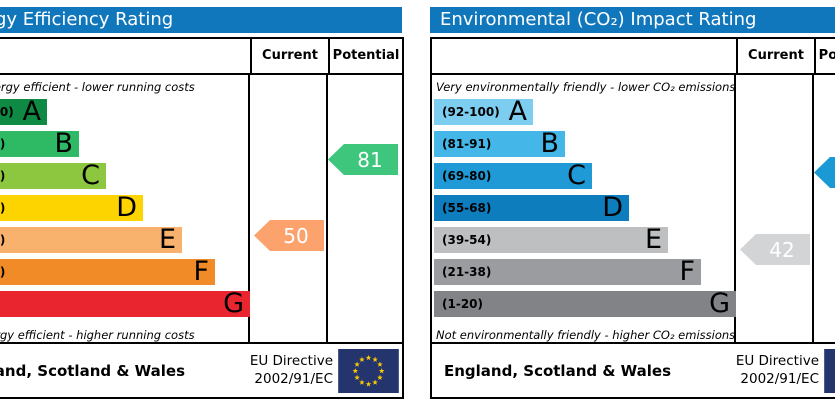  I want to click on energy-potential-column-header: Potential, so click(366, 55).